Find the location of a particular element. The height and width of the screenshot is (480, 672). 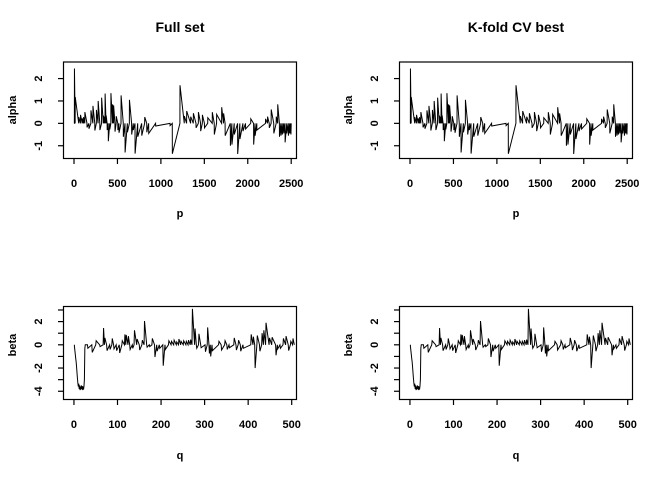

panel-title-kfold-cv-best: K-fold CV best is located at coordinates (516, 27).